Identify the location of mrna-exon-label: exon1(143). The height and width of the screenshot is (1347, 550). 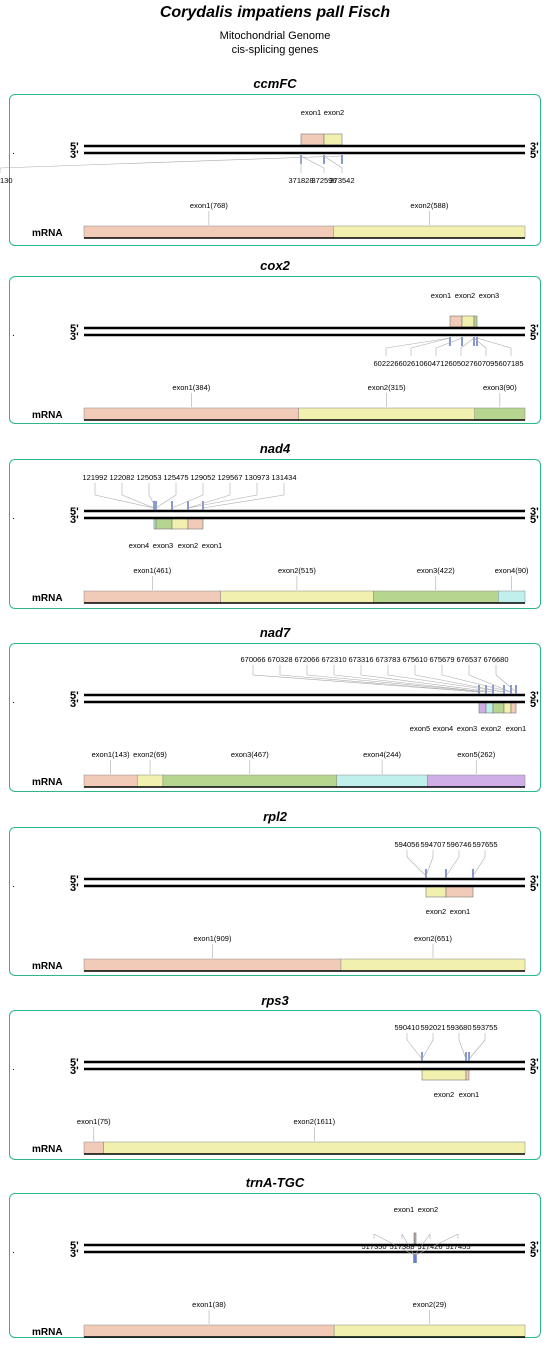
(111, 754).